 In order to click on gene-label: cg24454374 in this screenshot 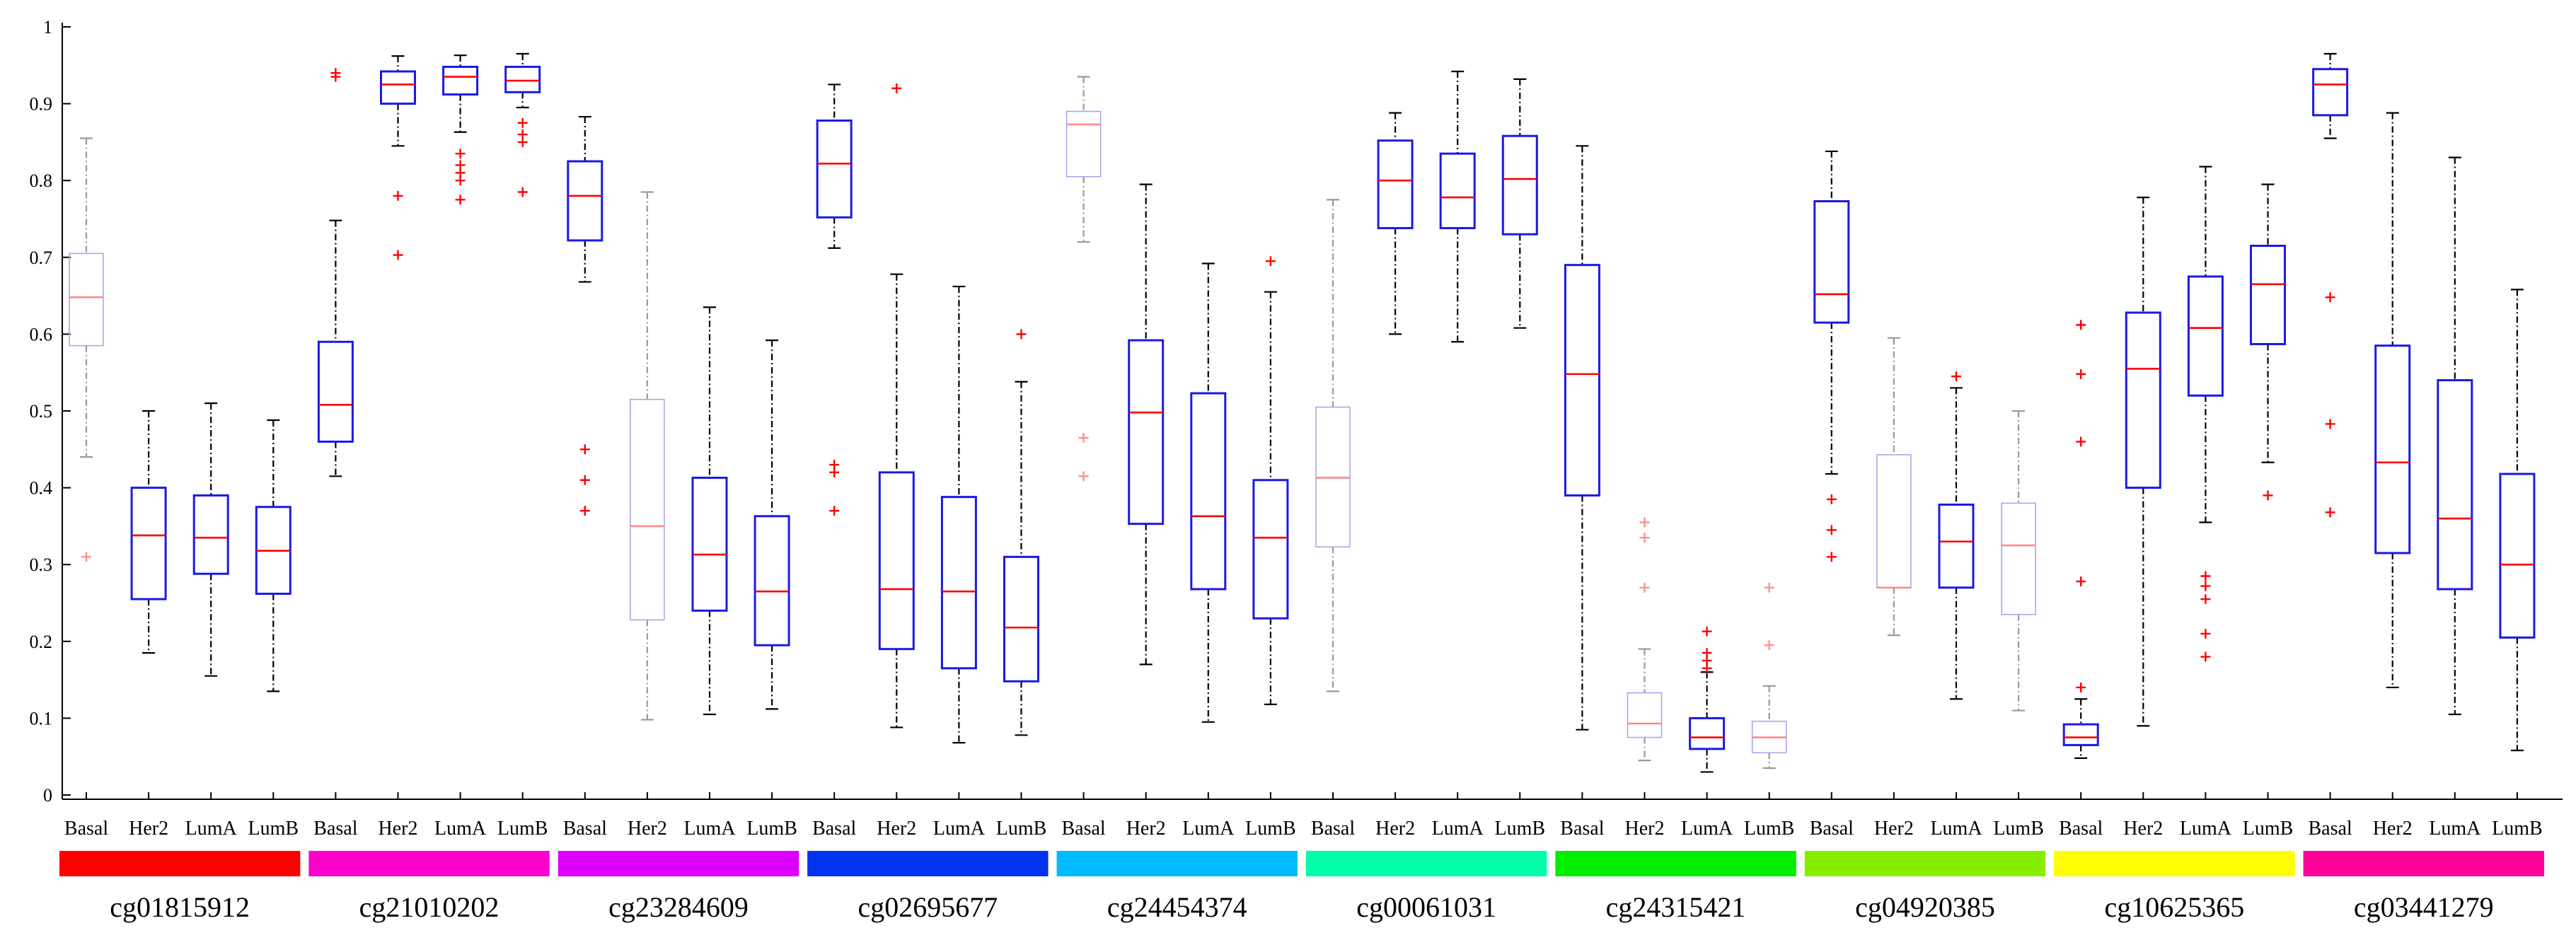, I will do `click(1177, 907)`.